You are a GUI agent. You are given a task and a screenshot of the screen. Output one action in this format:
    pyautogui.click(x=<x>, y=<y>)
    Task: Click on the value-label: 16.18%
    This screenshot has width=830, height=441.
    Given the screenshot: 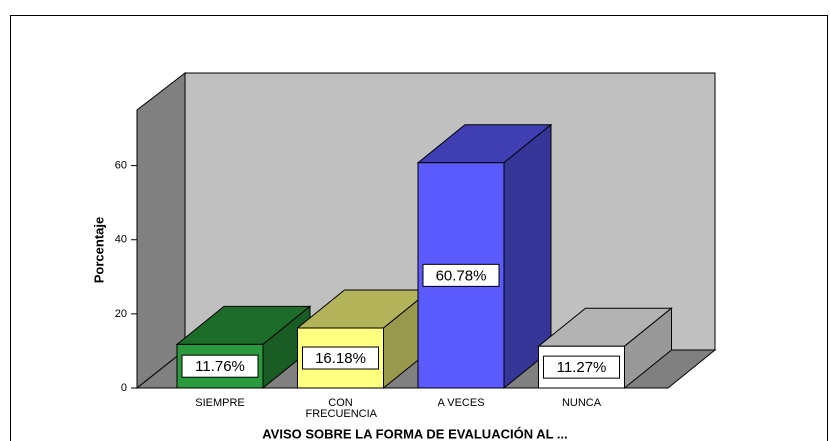 What is the action you would take?
    pyautogui.click(x=340, y=358)
    